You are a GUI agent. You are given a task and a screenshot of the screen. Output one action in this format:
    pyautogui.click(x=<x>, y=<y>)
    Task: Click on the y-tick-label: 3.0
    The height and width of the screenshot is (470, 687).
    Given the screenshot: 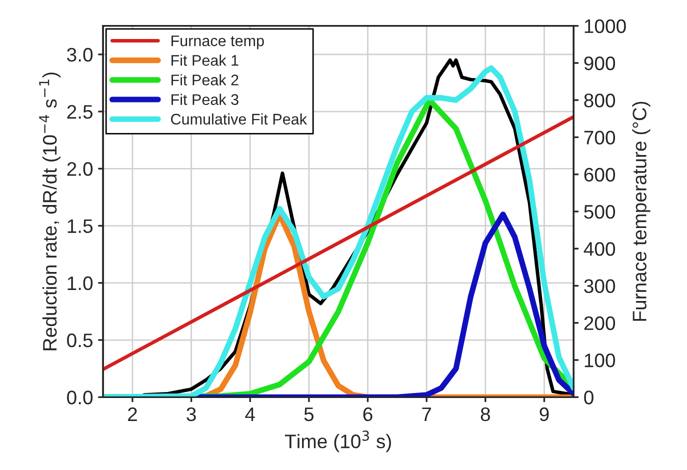 What is the action you would take?
    pyautogui.click(x=80, y=55)
    